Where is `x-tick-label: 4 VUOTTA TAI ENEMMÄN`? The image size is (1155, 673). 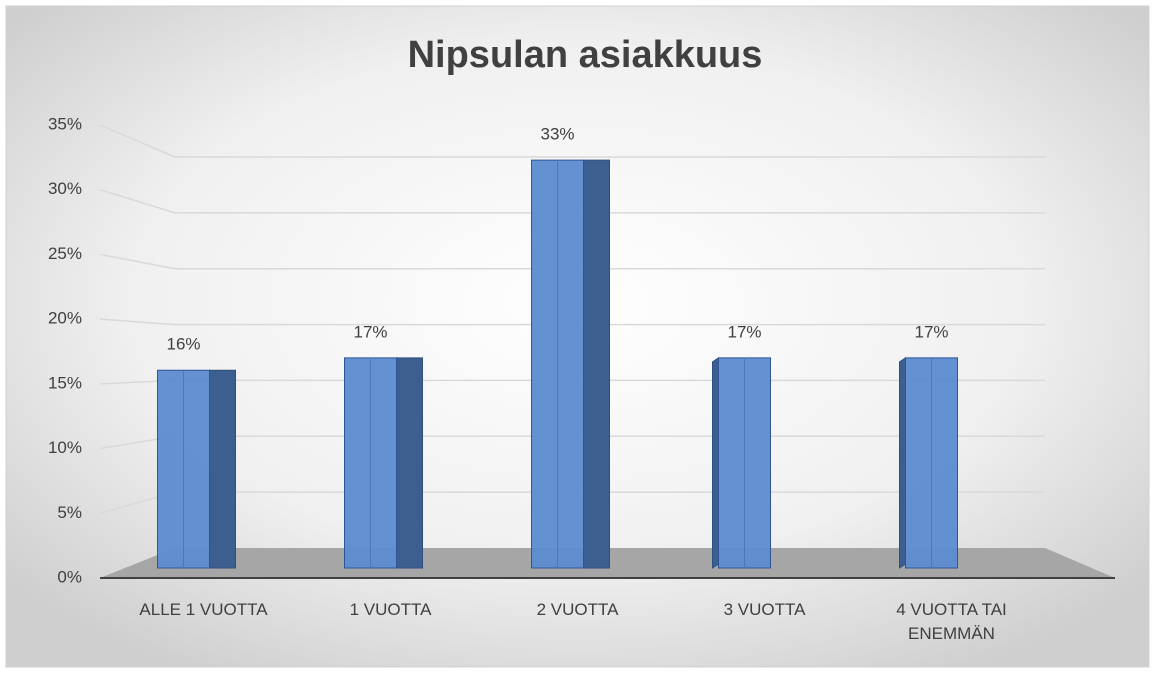
x-tick-label: 4 VUOTTA TAI ENEMMÄN is located at coordinates (951, 621).